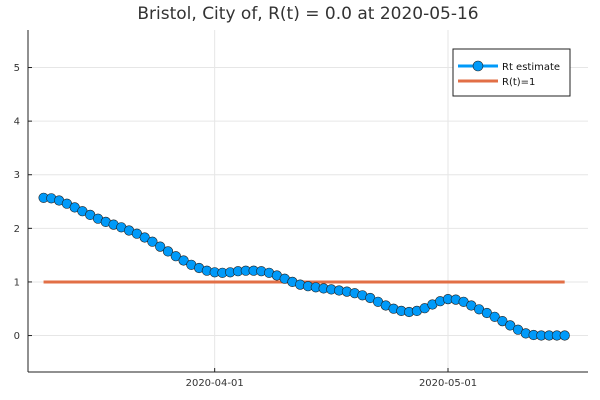 The height and width of the screenshot is (400, 600). I want to click on y-tick-label: 3, so click(17, 175).